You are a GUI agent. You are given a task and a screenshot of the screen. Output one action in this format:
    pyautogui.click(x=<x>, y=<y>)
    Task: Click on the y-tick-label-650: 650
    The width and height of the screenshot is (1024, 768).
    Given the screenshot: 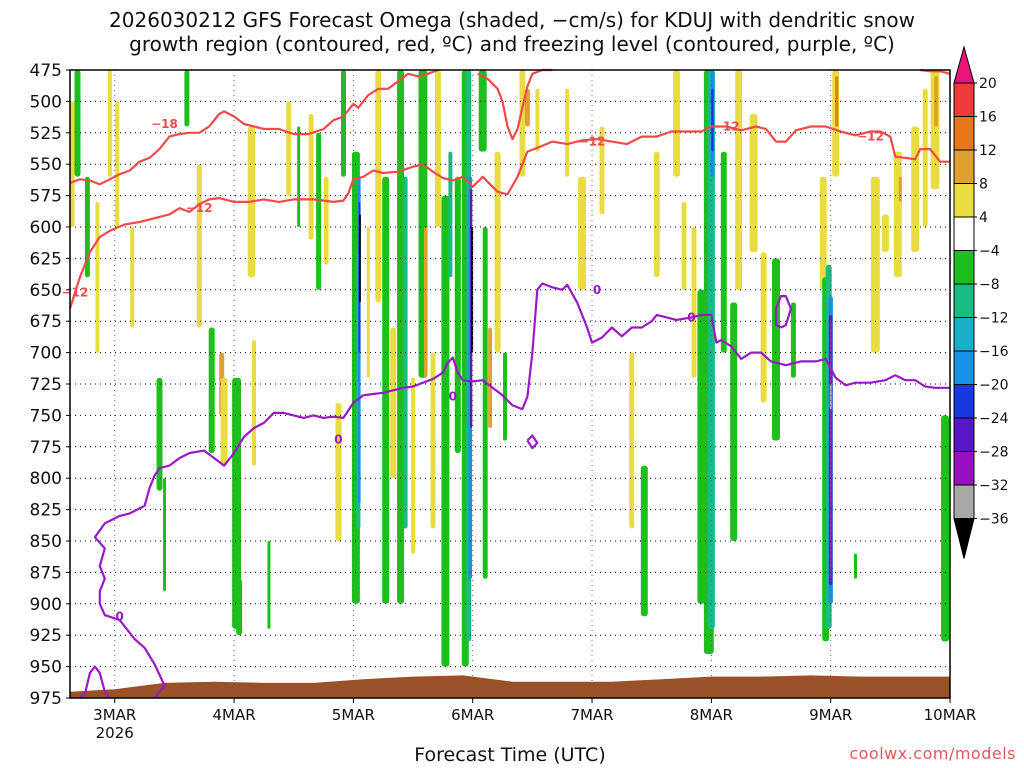 What is the action you would take?
    pyautogui.click(x=46, y=291)
    